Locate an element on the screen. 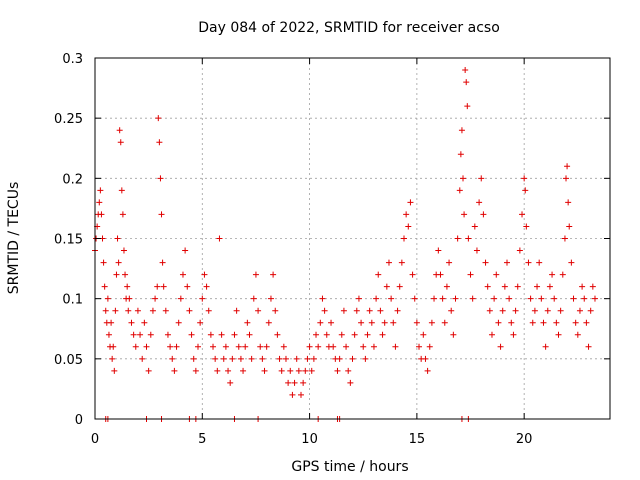  x-tick-label: 10 is located at coordinates (309, 439).